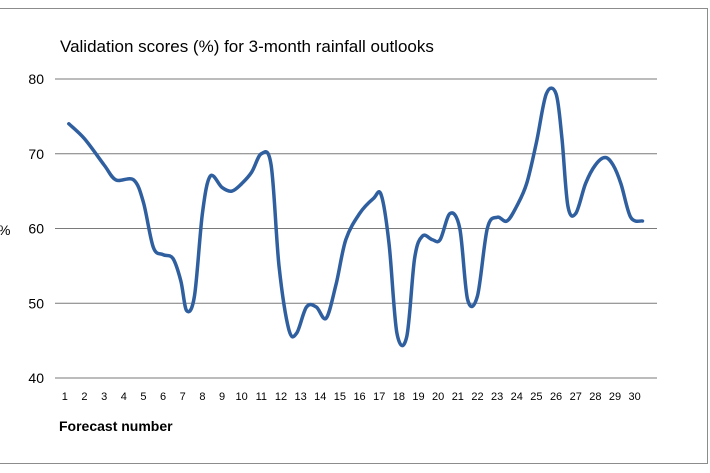 Image resolution: width=710 pixels, height=473 pixels. Describe the element at coordinates (5, 230) in the screenshot. I see `y-axis-label: %` at that location.